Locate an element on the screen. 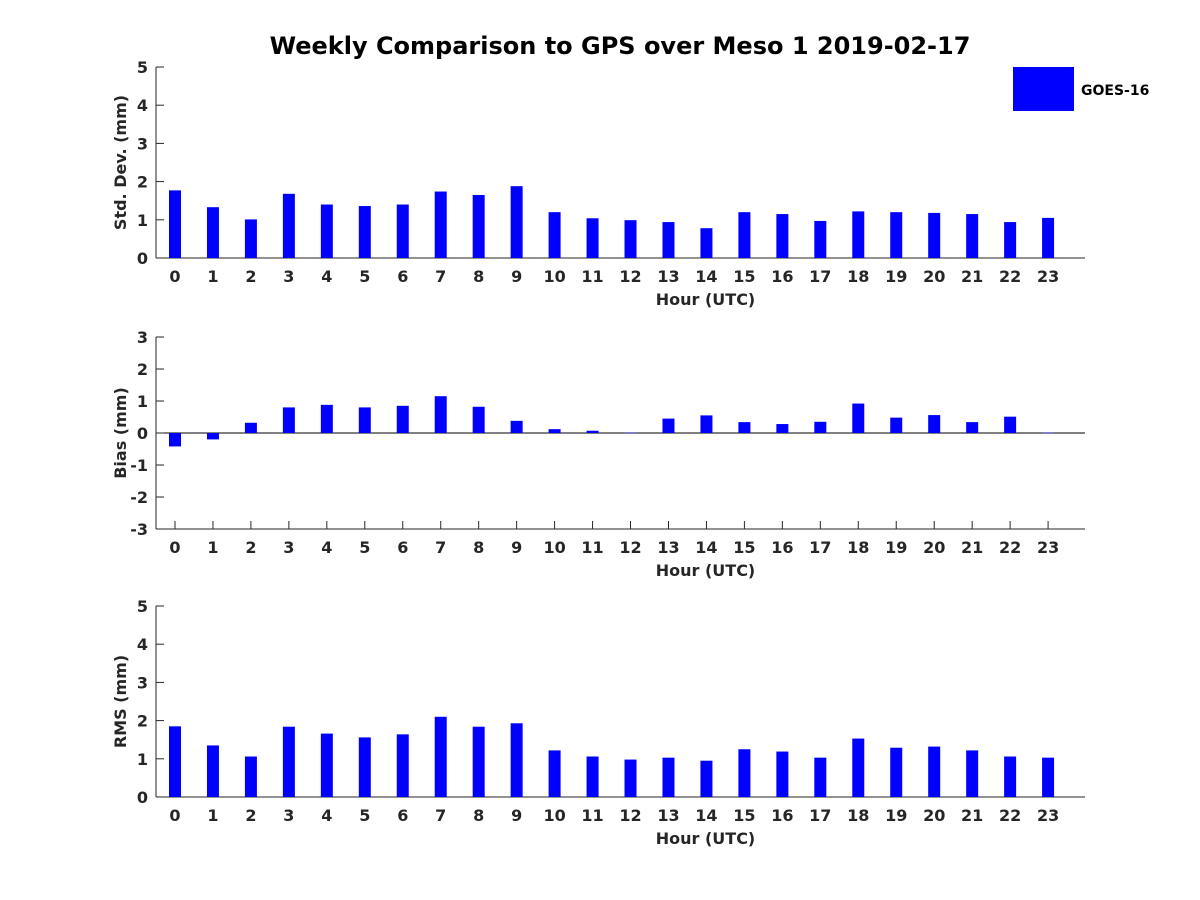  bias-x-tick-label: 0 is located at coordinates (174, 547).